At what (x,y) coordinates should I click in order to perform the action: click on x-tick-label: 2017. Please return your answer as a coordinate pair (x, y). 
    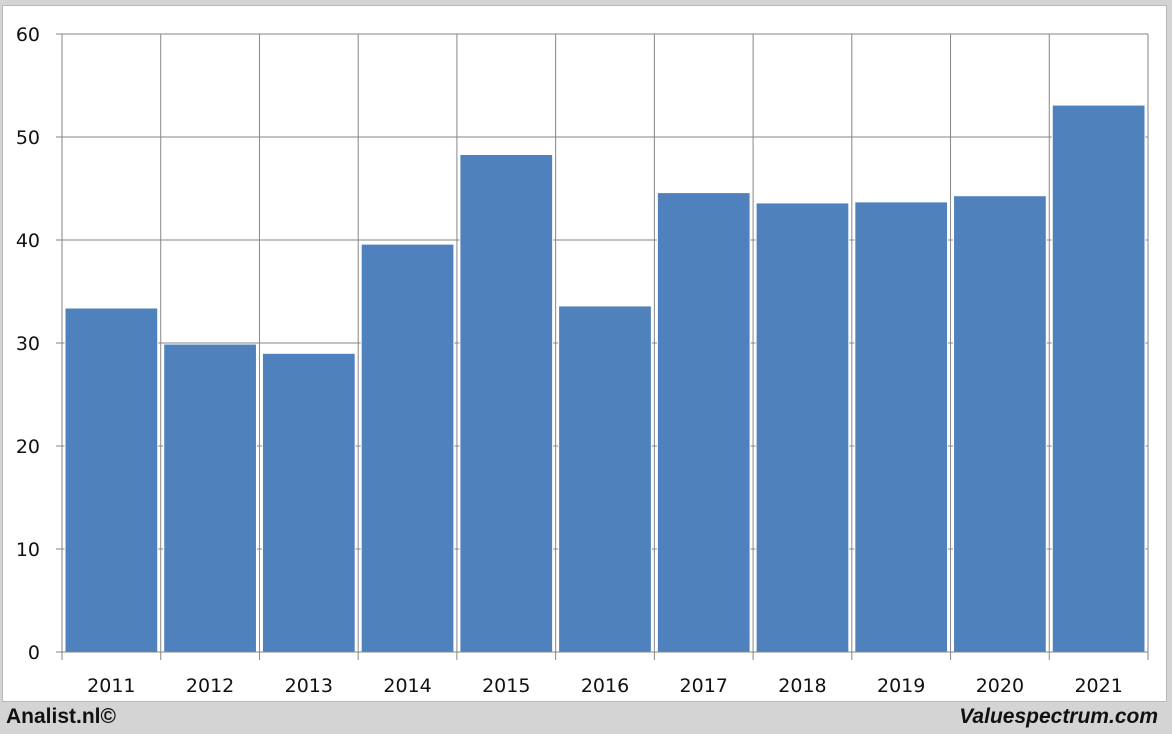
    Looking at the image, I should click on (704, 686).